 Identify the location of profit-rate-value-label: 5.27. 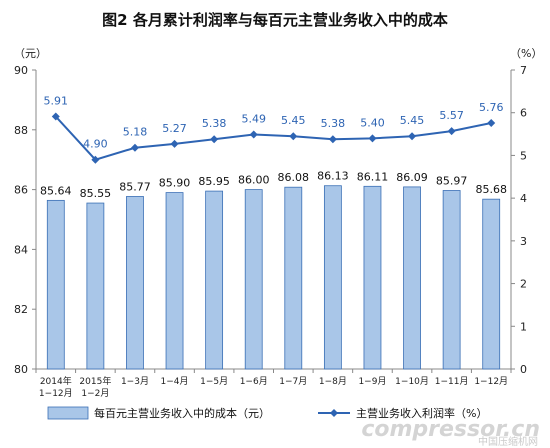
(174, 128).